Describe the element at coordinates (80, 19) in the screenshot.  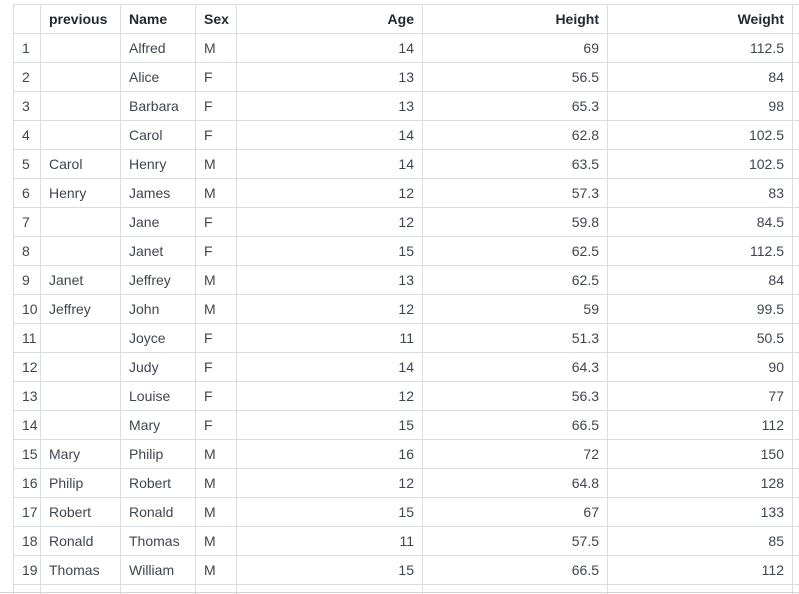
I see `column-header-previous: previous` at that location.